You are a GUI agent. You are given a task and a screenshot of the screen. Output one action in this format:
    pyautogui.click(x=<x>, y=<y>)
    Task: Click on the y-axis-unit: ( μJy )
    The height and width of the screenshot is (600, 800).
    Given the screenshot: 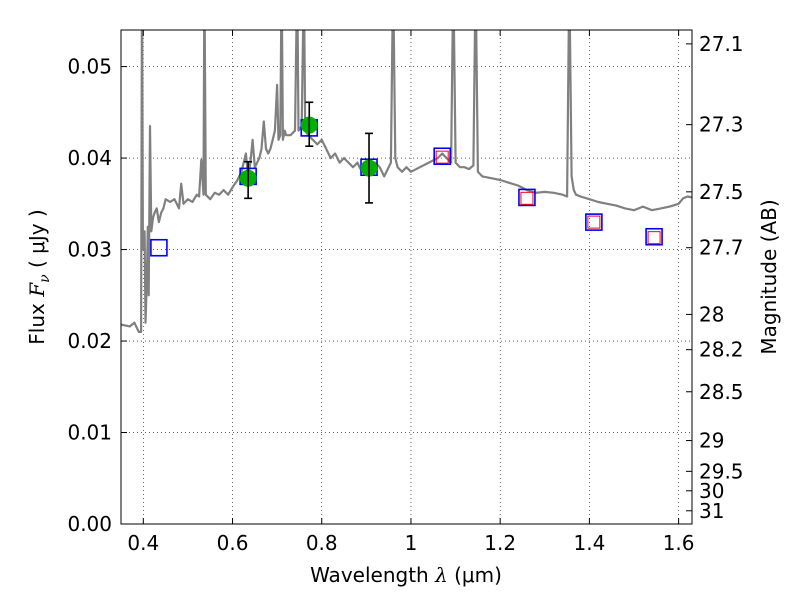 What is the action you would take?
    pyautogui.click(x=37, y=238)
    